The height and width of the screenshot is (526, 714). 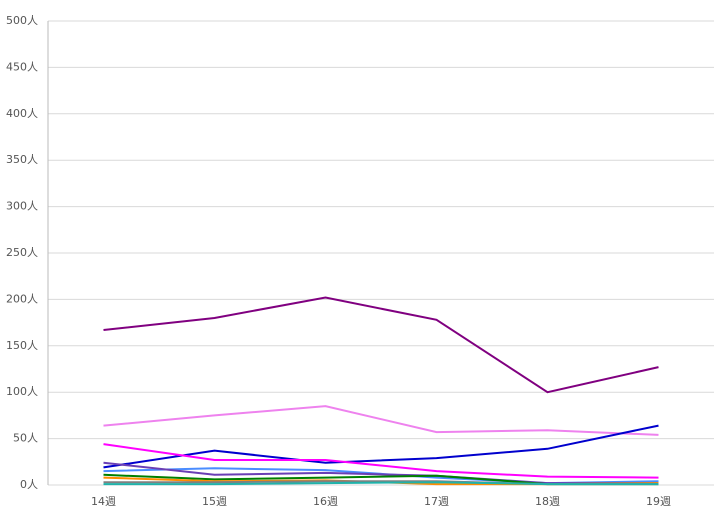 I want to click on x-tick-label: 18週, so click(x=547, y=501).